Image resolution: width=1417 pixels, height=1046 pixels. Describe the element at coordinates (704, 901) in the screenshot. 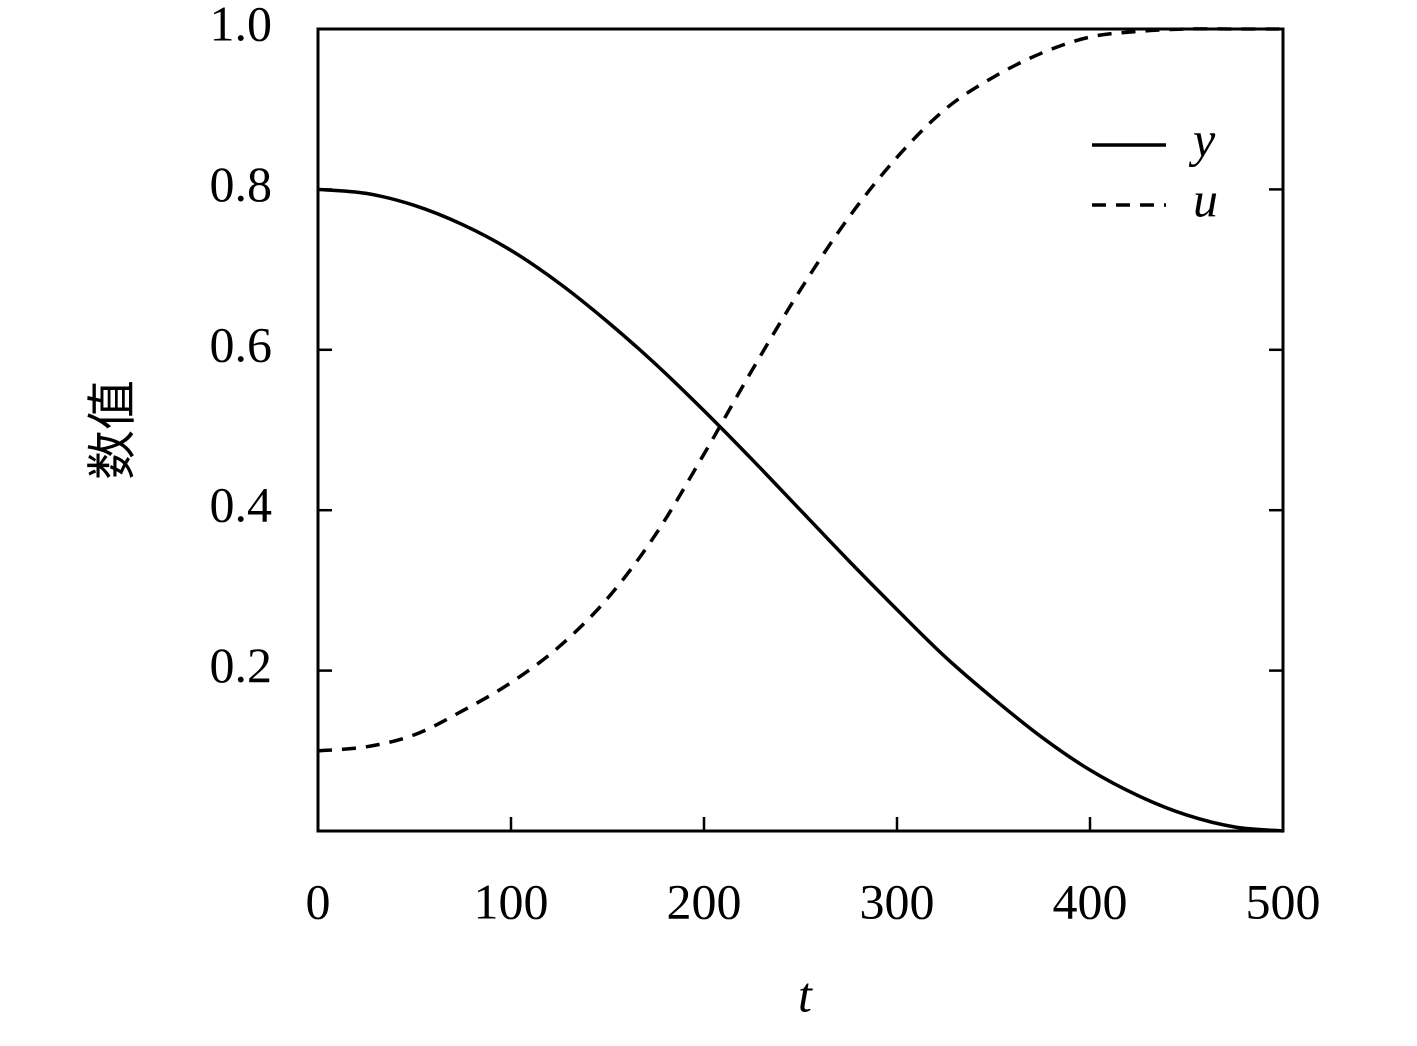

I see `x-tick-label: 200` at that location.